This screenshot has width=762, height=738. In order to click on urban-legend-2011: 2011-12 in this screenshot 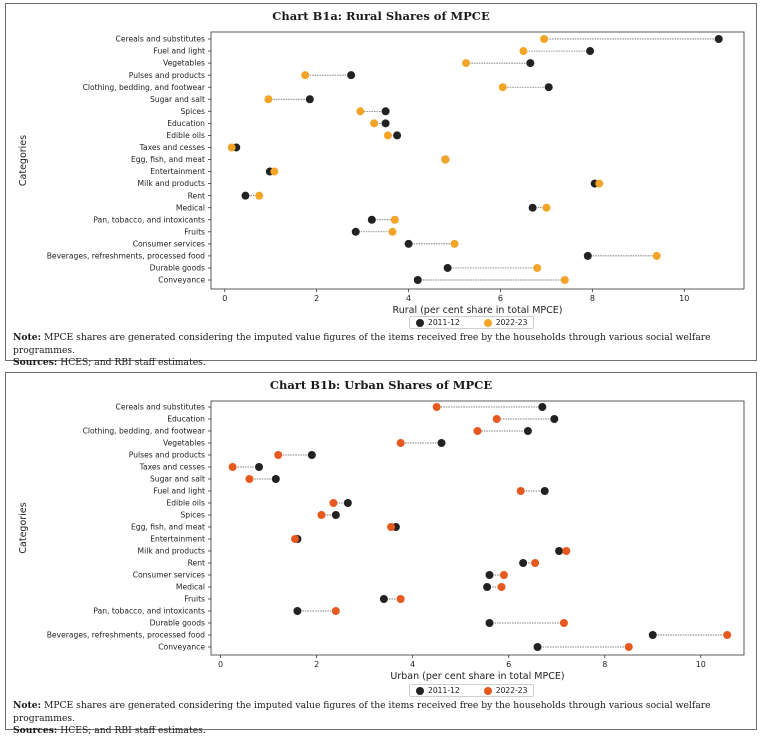, I will do `click(438, 690)`.